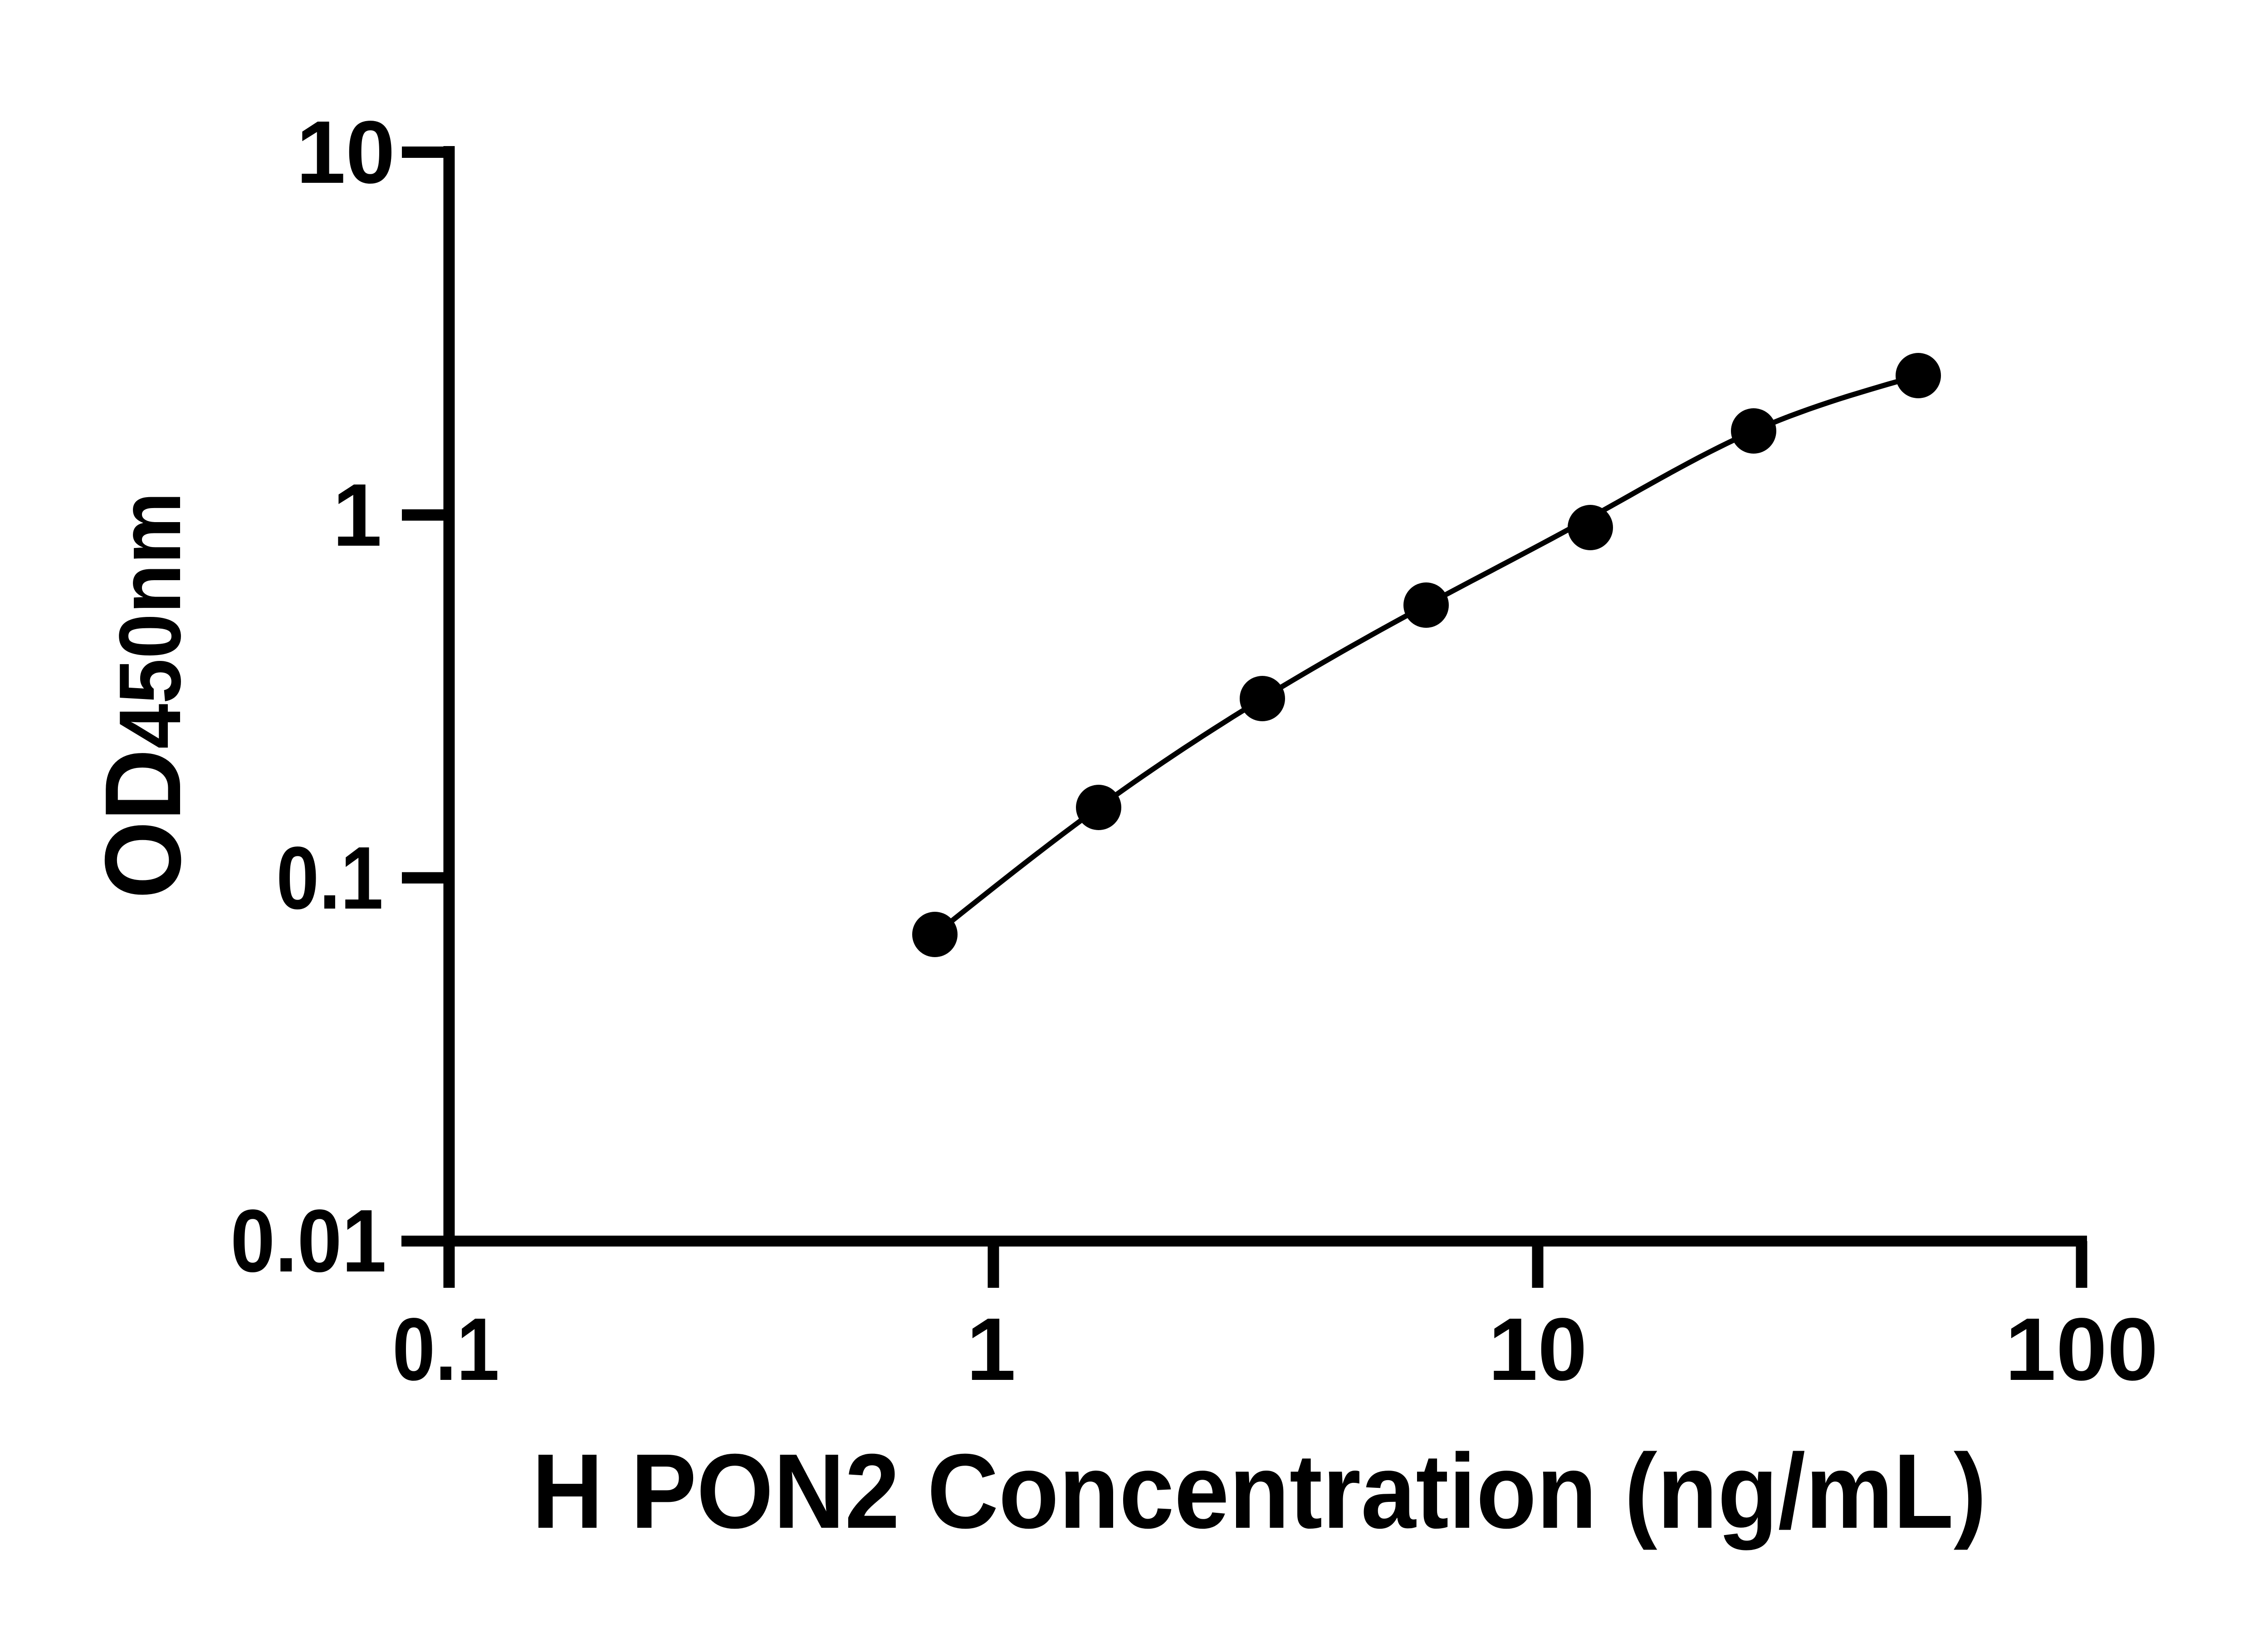  I want to click on svg-text: 100, so click(2081, 1349).